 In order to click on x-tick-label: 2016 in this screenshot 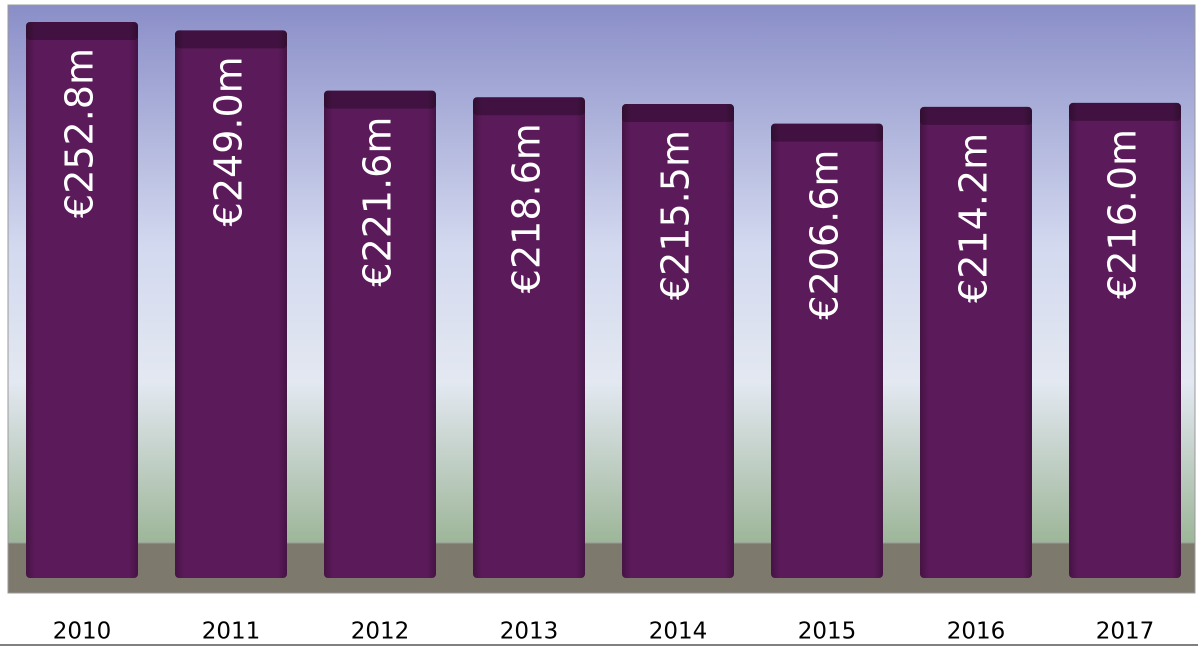, I will do `click(976, 632)`.